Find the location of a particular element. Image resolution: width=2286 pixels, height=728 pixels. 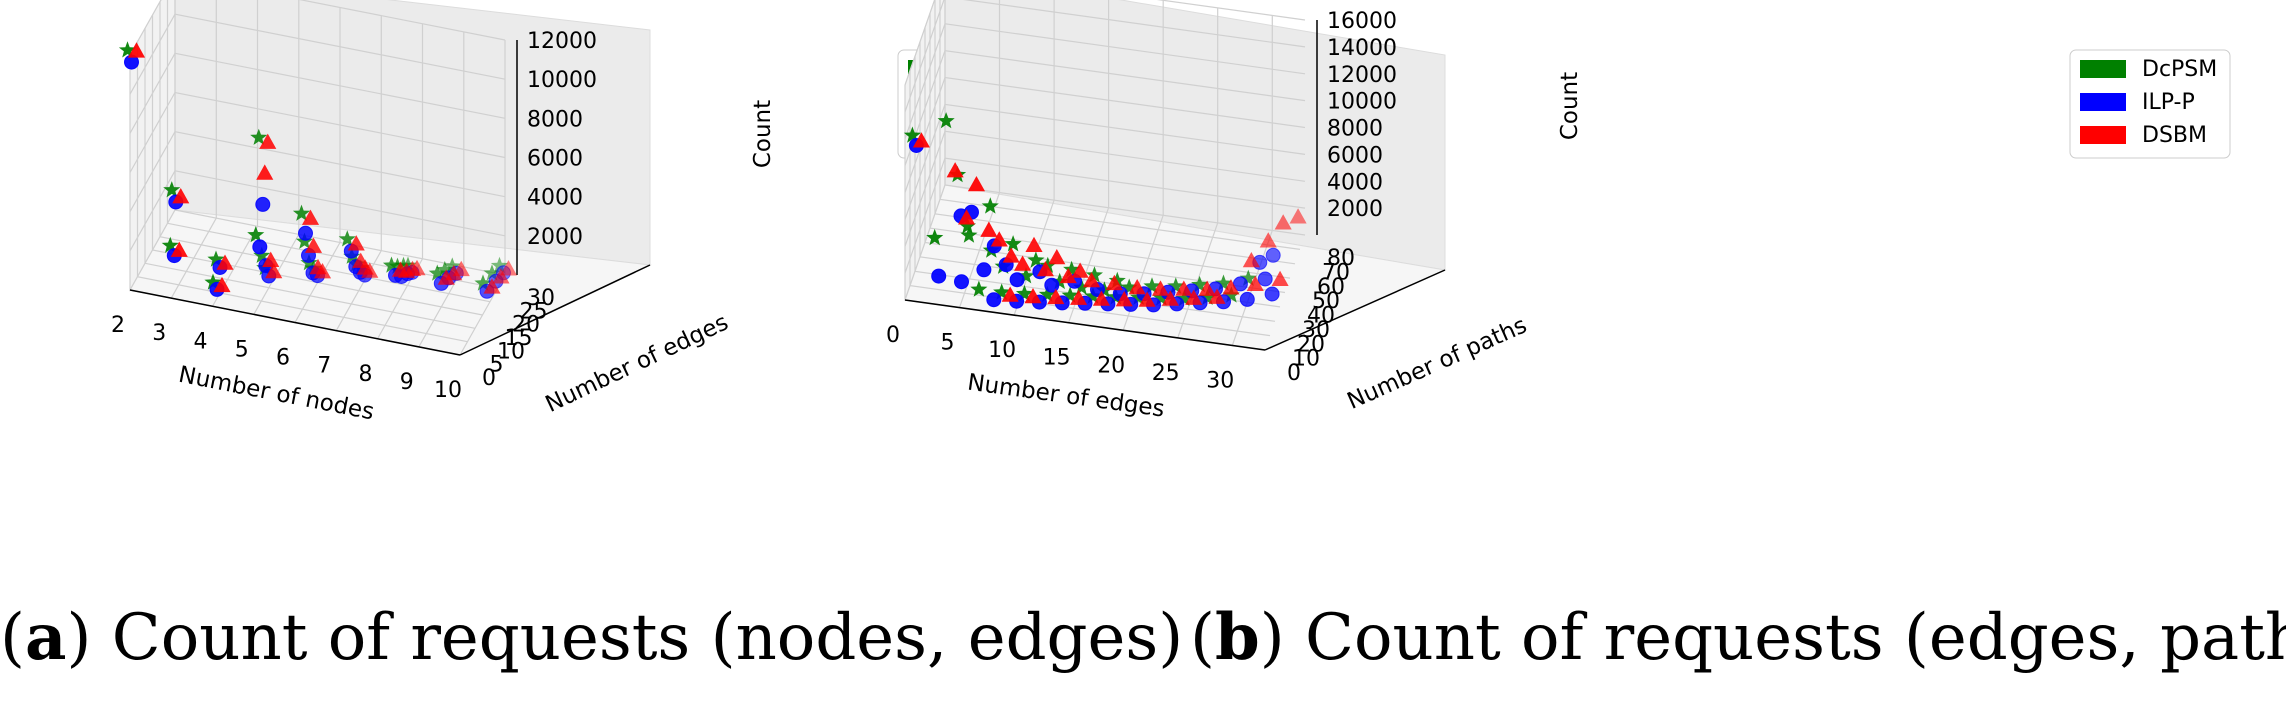

x-tick-label: 7 is located at coordinates (324, 366).